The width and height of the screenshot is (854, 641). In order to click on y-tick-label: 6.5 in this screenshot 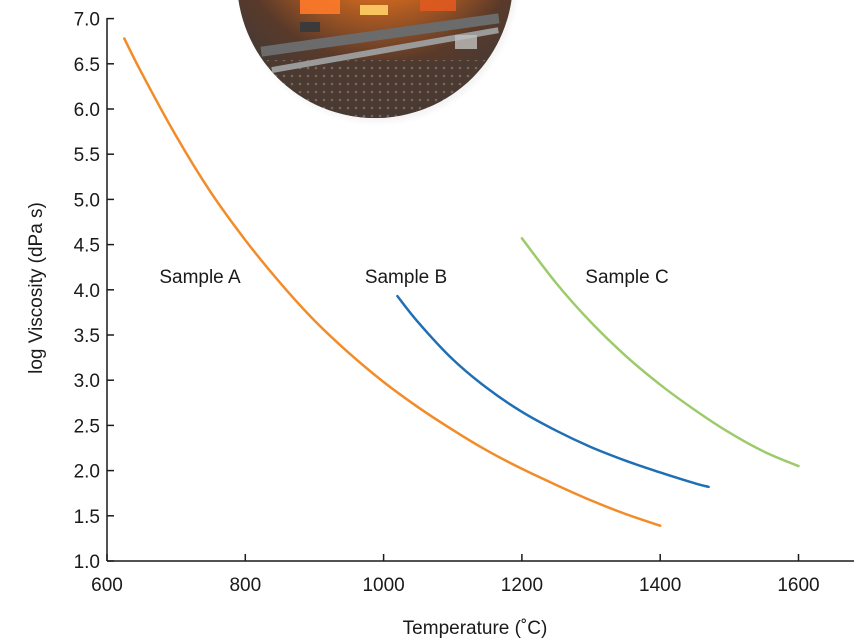, I will do `click(87, 65)`.